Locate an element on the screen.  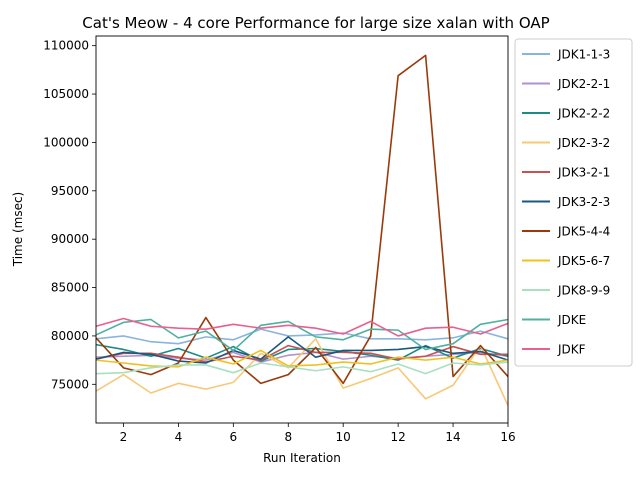
legend-label: JDK2-2-2 is located at coordinates (583, 114).